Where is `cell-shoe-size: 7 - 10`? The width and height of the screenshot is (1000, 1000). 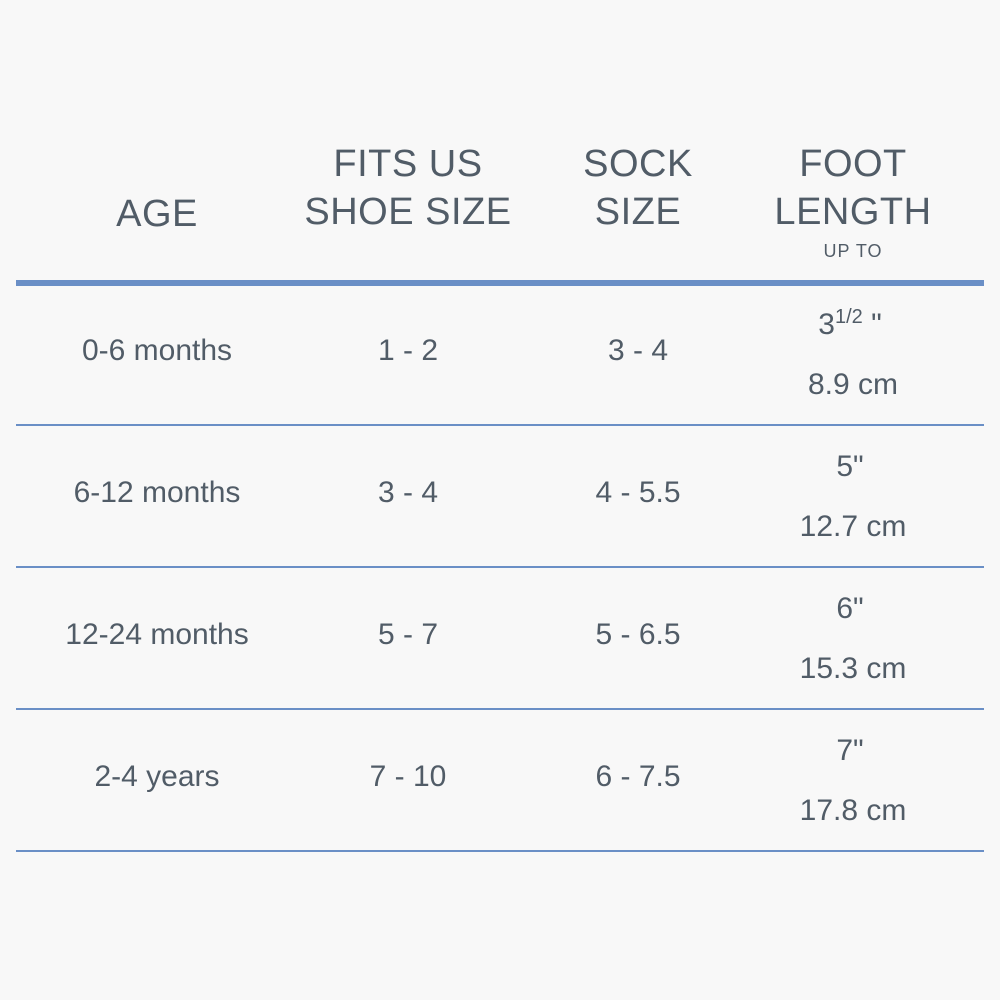
cell-shoe-size: 7 - 10 is located at coordinates (408, 776).